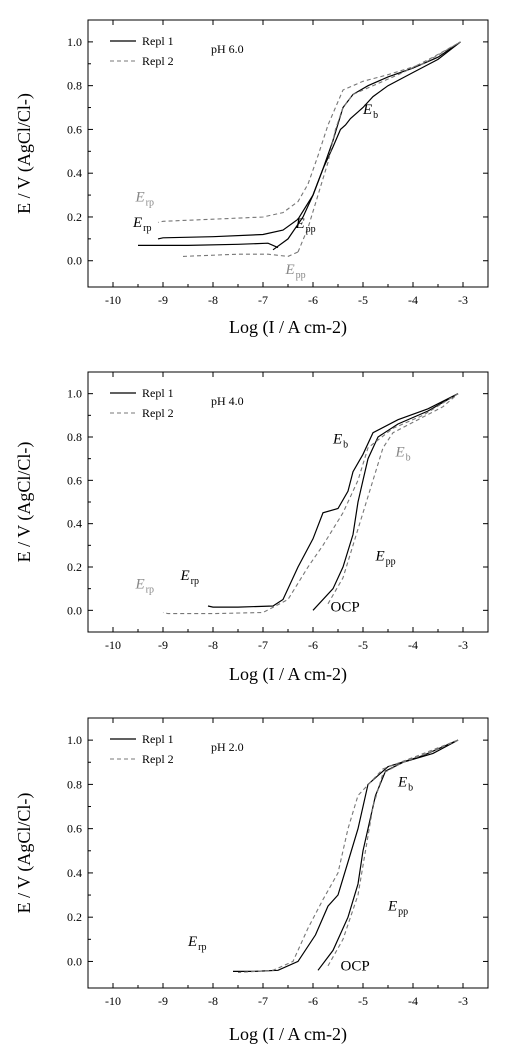 The image size is (509, 1055). What do you see at coordinates (227, 747) in the screenshot?
I see `panel-label: pH 2.0` at bounding box center [227, 747].